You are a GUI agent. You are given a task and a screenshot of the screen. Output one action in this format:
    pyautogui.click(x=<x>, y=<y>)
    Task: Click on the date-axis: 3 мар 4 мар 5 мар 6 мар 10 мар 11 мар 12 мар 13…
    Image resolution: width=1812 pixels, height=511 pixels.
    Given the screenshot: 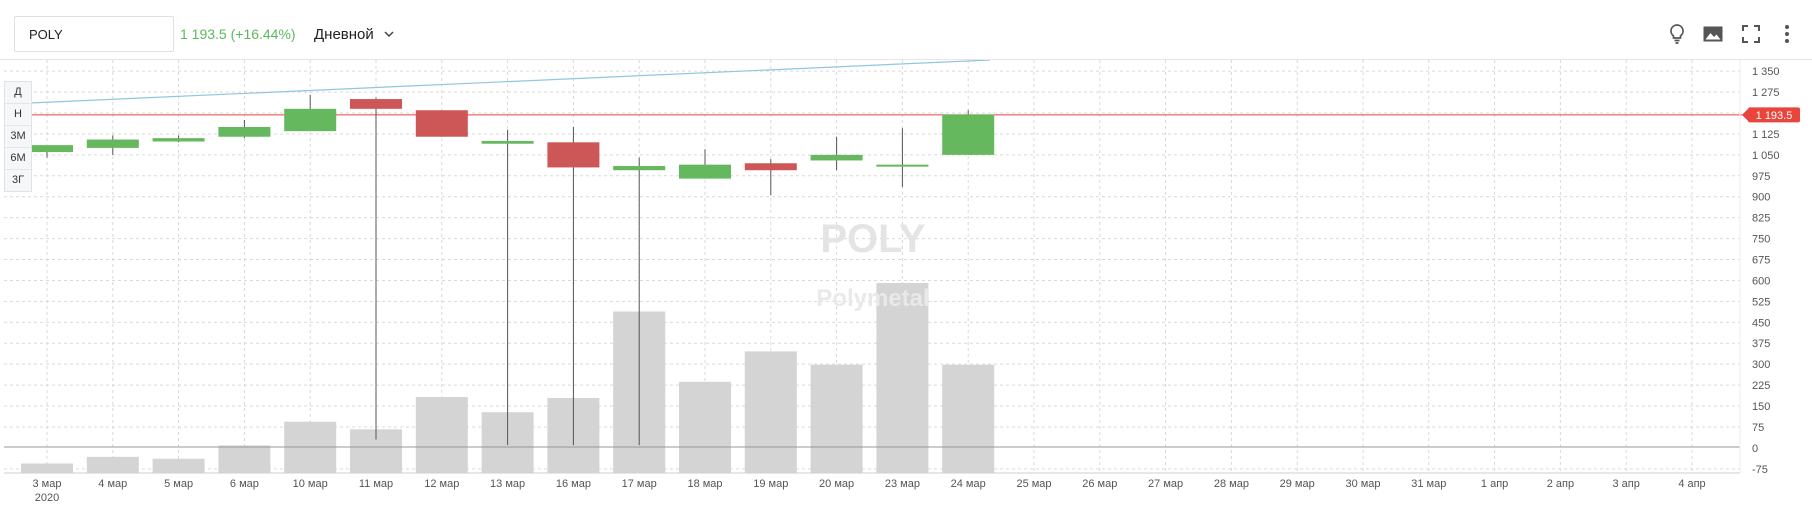 What is the action you would take?
    pyautogui.click(x=872, y=488)
    